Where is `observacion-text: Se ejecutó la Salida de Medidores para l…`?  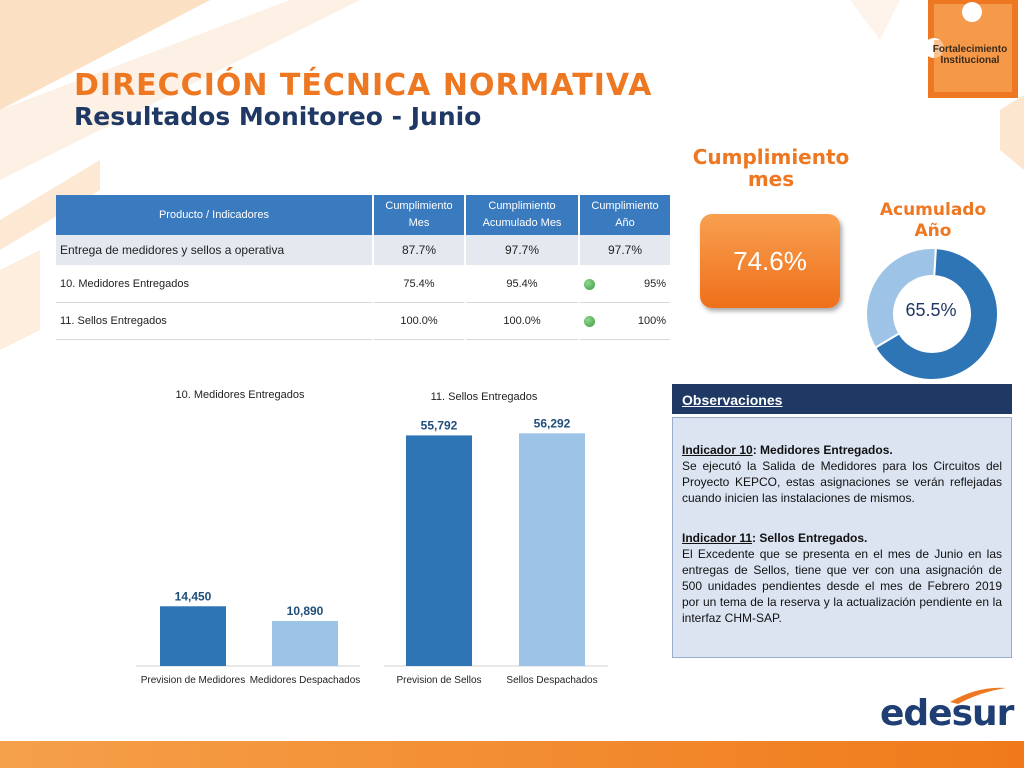 observacion-text: Se ejecutó la Salida de Medidores para l… is located at coordinates (842, 482).